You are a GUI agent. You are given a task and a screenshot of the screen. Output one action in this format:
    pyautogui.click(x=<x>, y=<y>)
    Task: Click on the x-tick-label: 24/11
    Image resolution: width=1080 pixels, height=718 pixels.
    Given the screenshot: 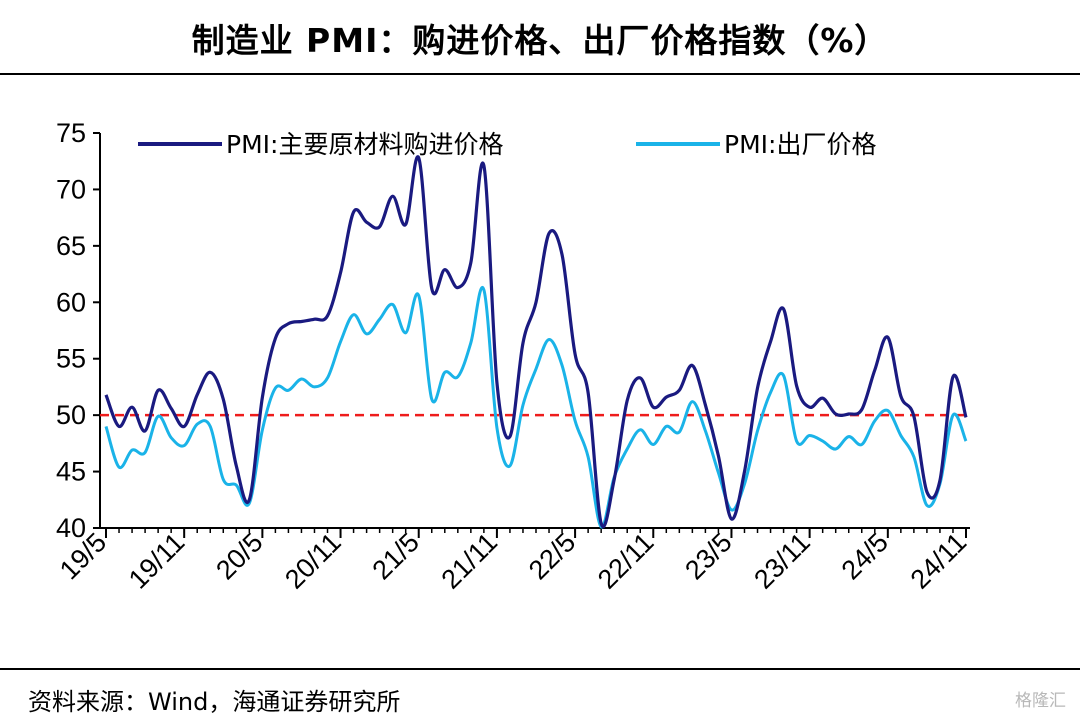 What is the action you would take?
    pyautogui.click(x=939, y=561)
    